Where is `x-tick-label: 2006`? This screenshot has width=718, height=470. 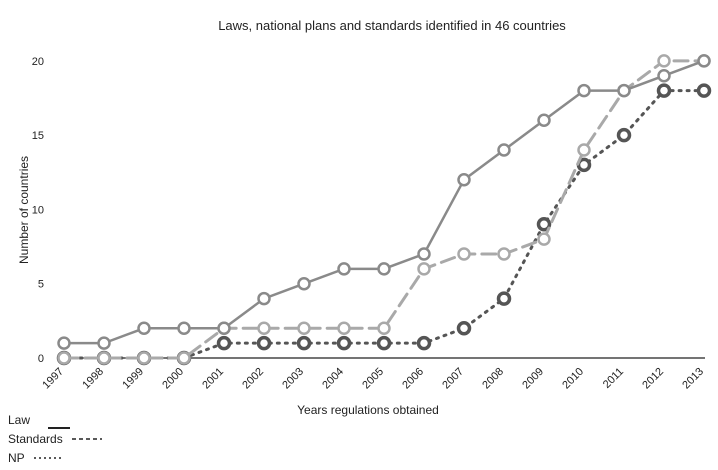
x-tick-label: 2006 is located at coordinates (413, 379).